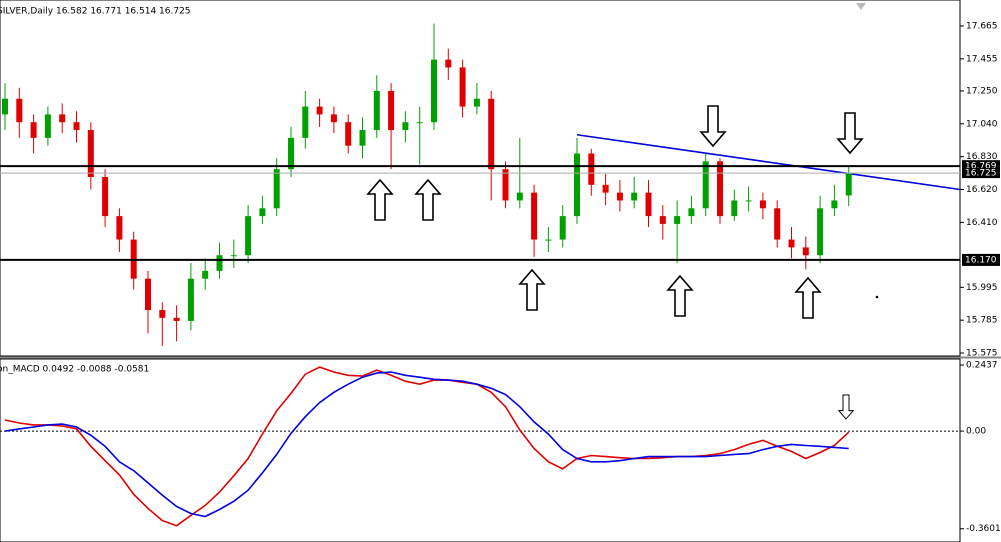 The image size is (1001, 542). I want to click on y-tick-label: 16.830, so click(982, 157).